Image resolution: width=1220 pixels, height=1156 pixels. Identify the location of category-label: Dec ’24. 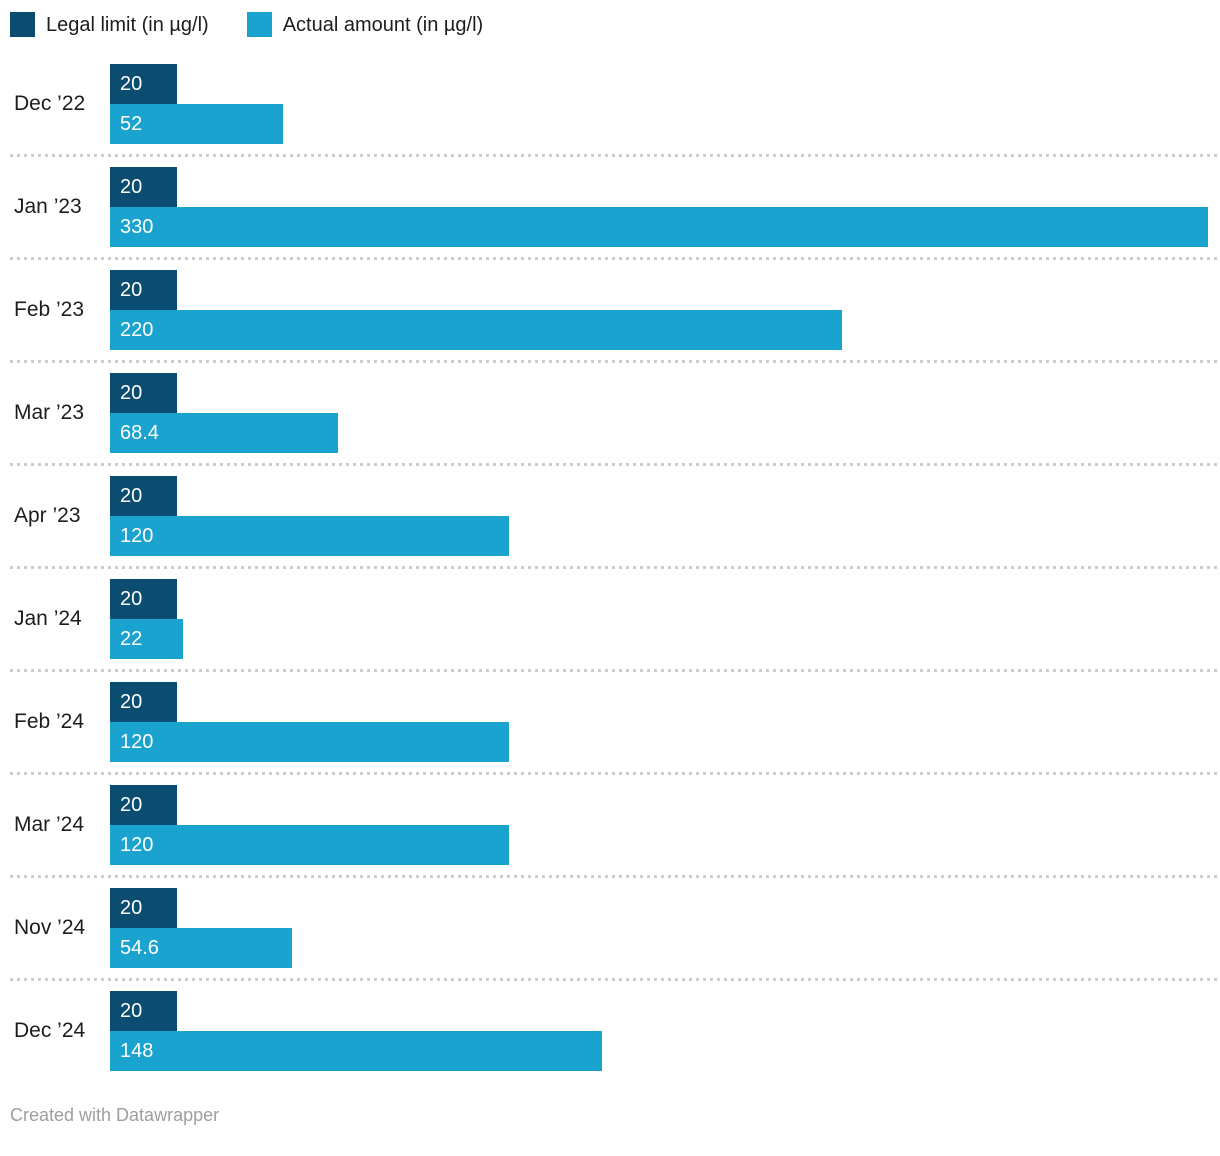
(50, 1030).